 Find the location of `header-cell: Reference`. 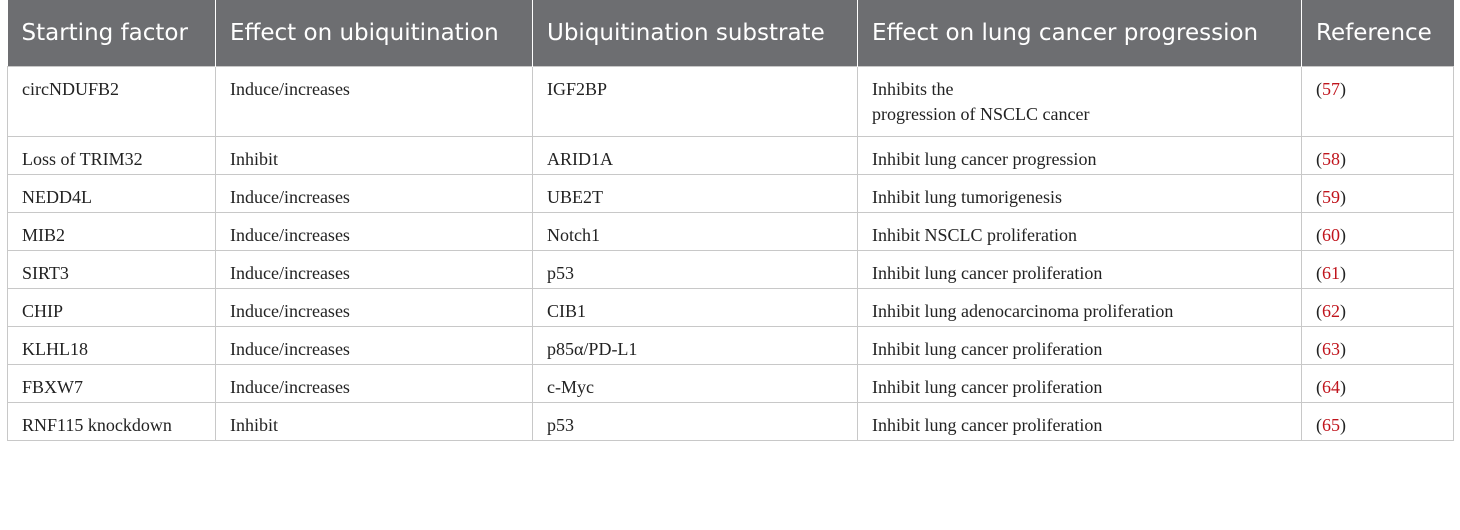

header-cell: Reference is located at coordinates (1377, 33).